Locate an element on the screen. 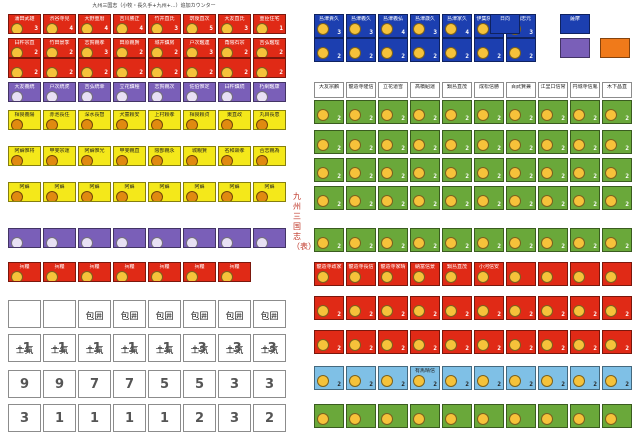 This screenshot has height=446, width=640. counter-label: 新納忠元 is located at coordinates (520, 19).